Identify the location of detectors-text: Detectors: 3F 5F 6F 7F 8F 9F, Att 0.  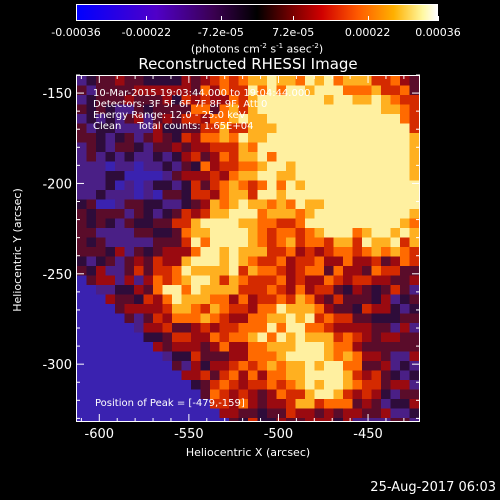
(180, 104).